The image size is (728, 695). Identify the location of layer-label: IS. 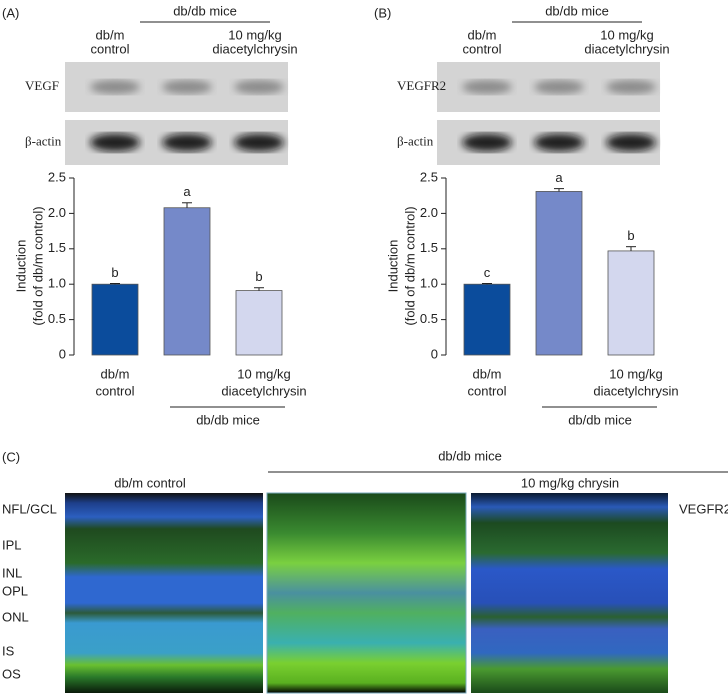
(8, 650).